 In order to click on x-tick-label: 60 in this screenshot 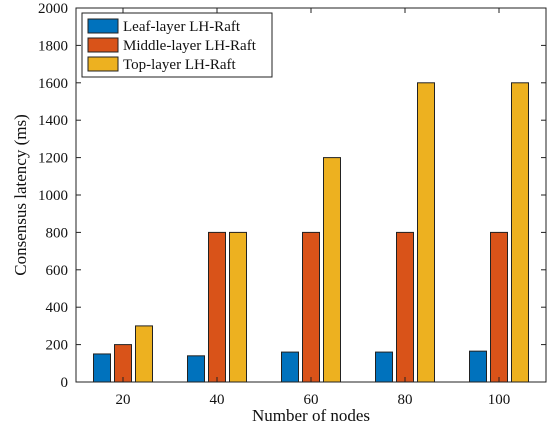, I will do `click(311, 400)`.